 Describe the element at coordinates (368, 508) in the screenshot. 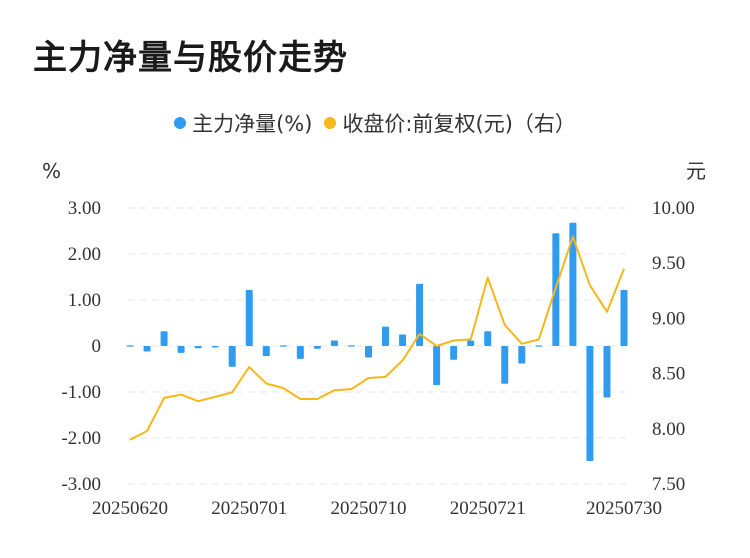

I see `x-tick-label: 20250710` at that location.